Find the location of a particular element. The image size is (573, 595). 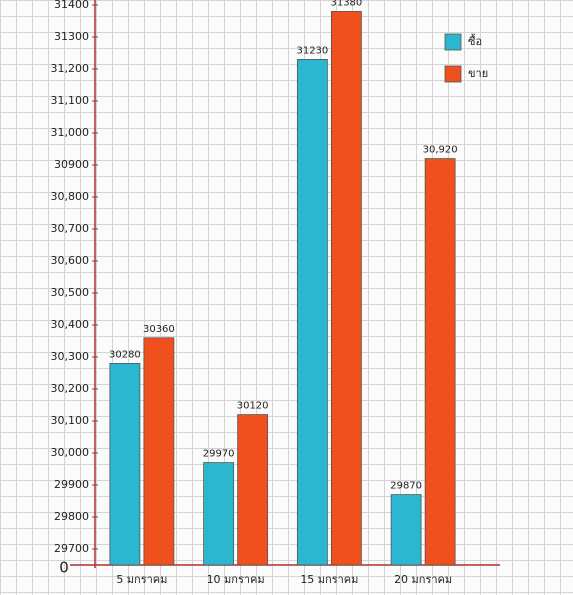

y-origin-label: 0 is located at coordinates (64, 568).